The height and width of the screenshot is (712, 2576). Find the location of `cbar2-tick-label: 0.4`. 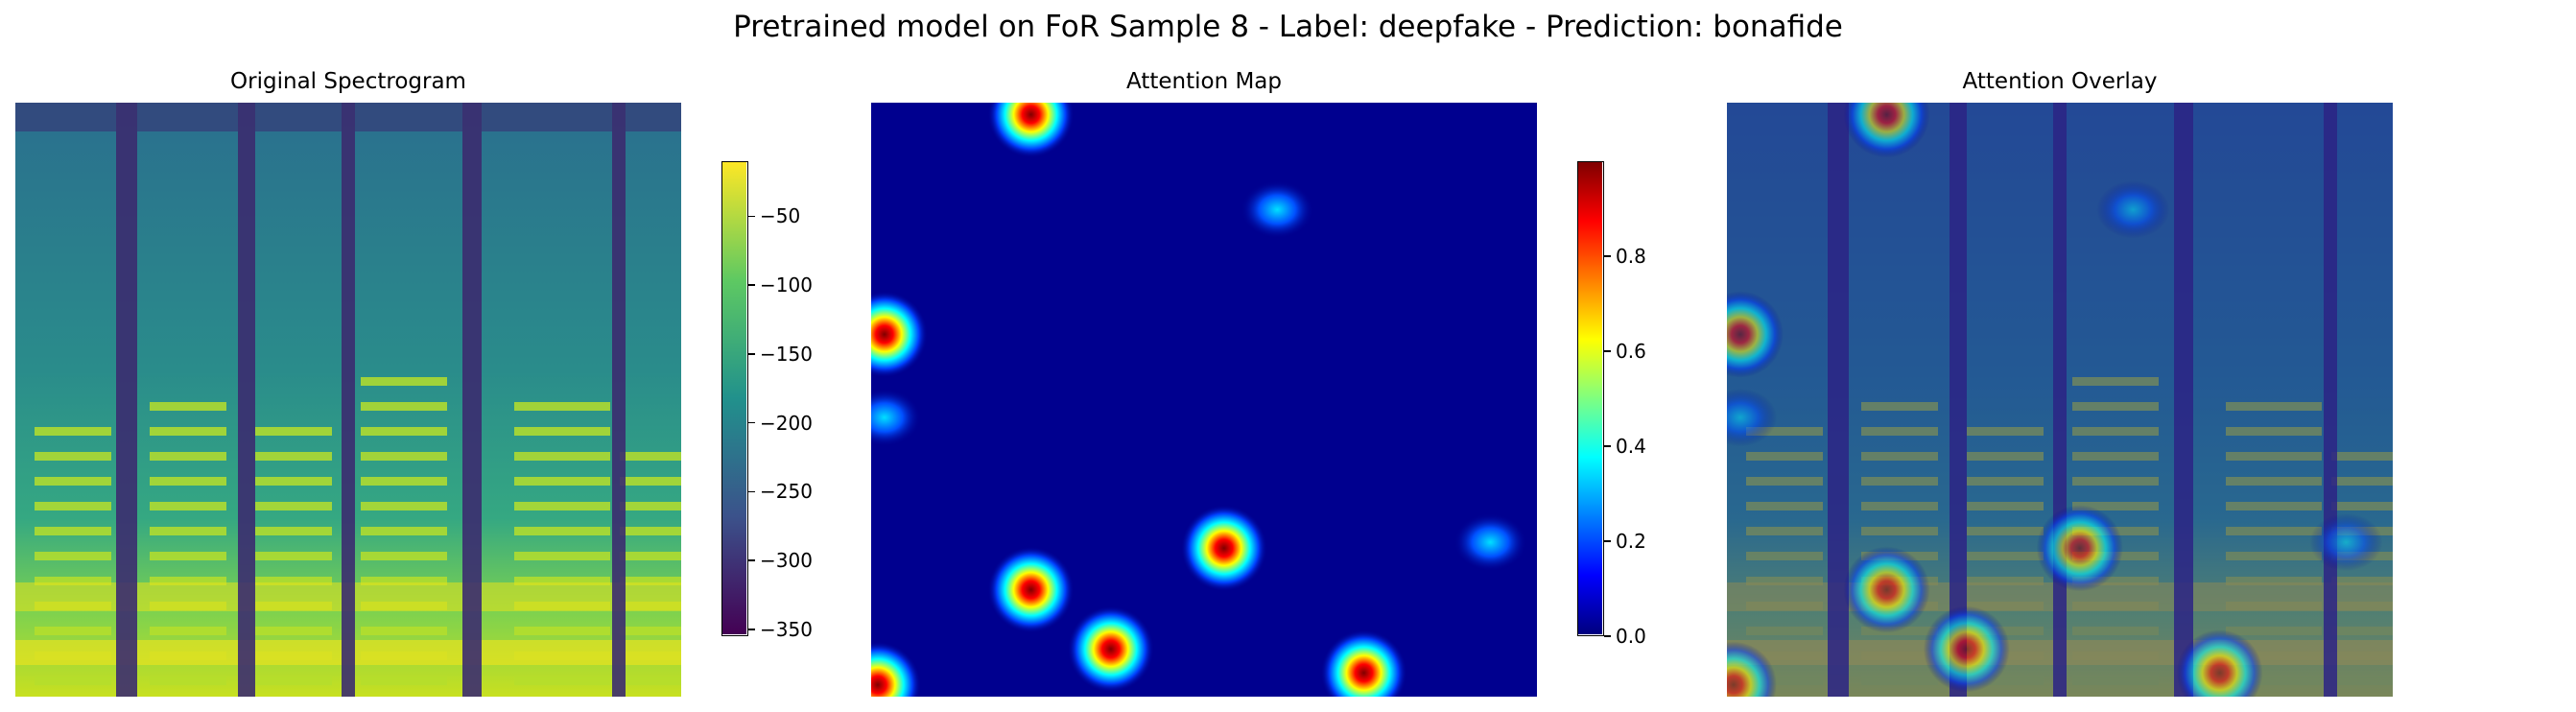

cbar2-tick-label: 0.4 is located at coordinates (1631, 446).